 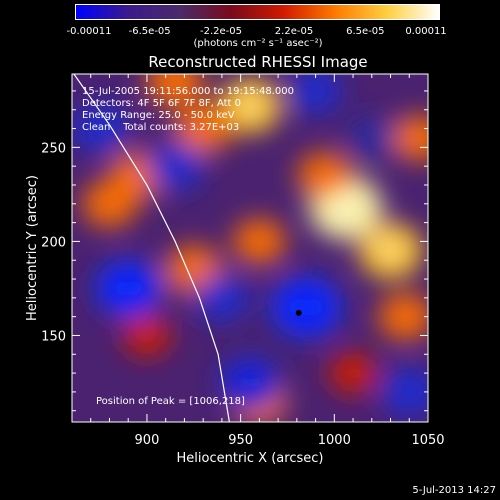 I want to click on annotation-line: Clean Total counts: 3.27E+03, so click(x=161, y=127).